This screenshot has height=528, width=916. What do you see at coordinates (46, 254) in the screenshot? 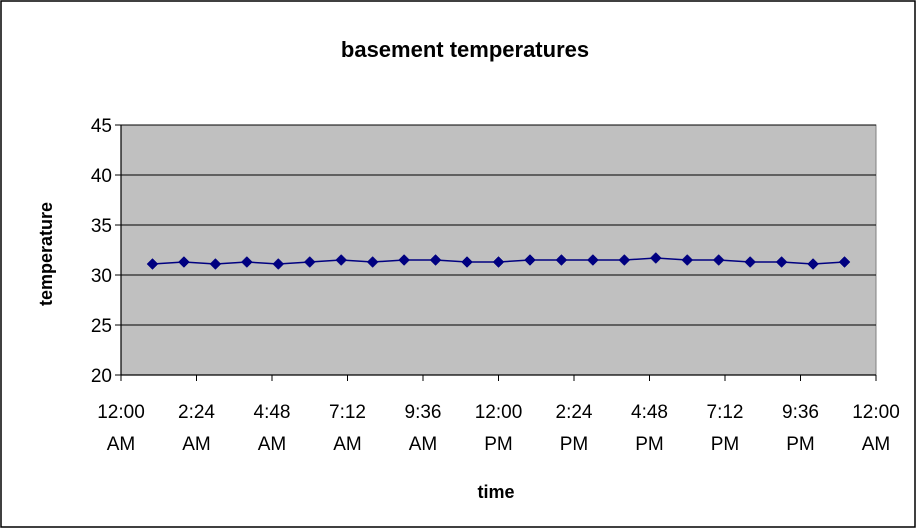
I see `y-axis-label: temperature` at bounding box center [46, 254].